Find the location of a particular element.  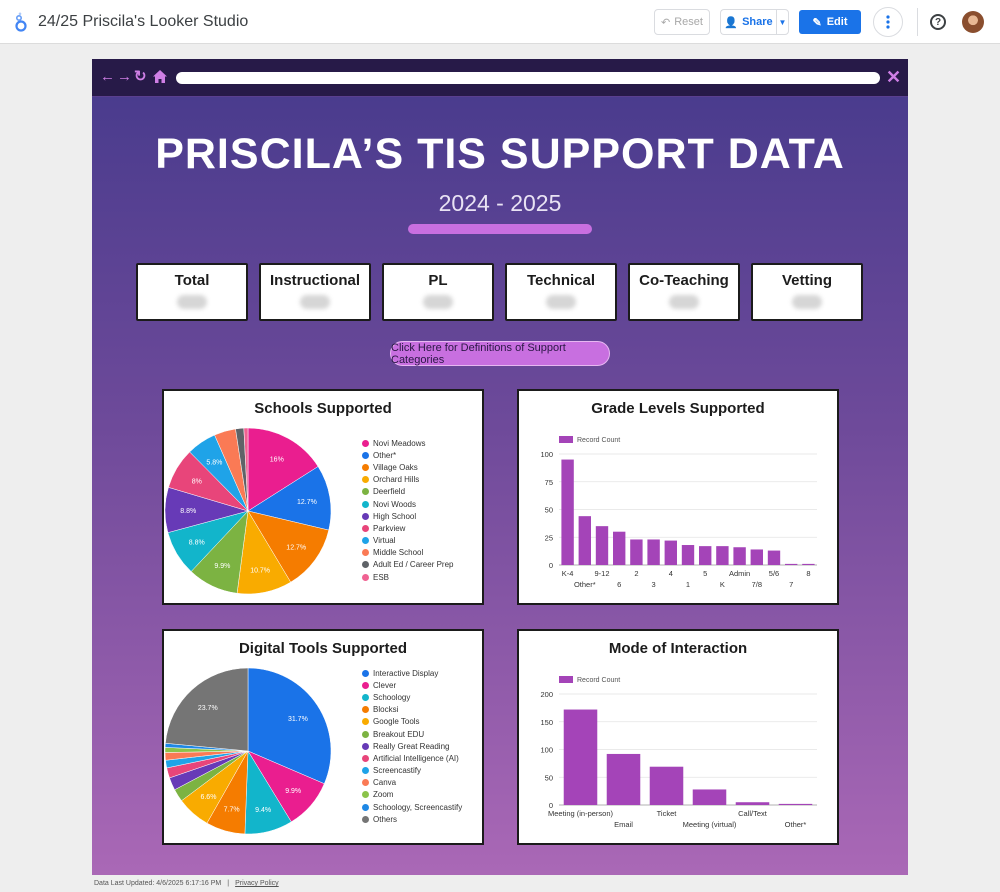

url-bar is located at coordinates (528, 78).